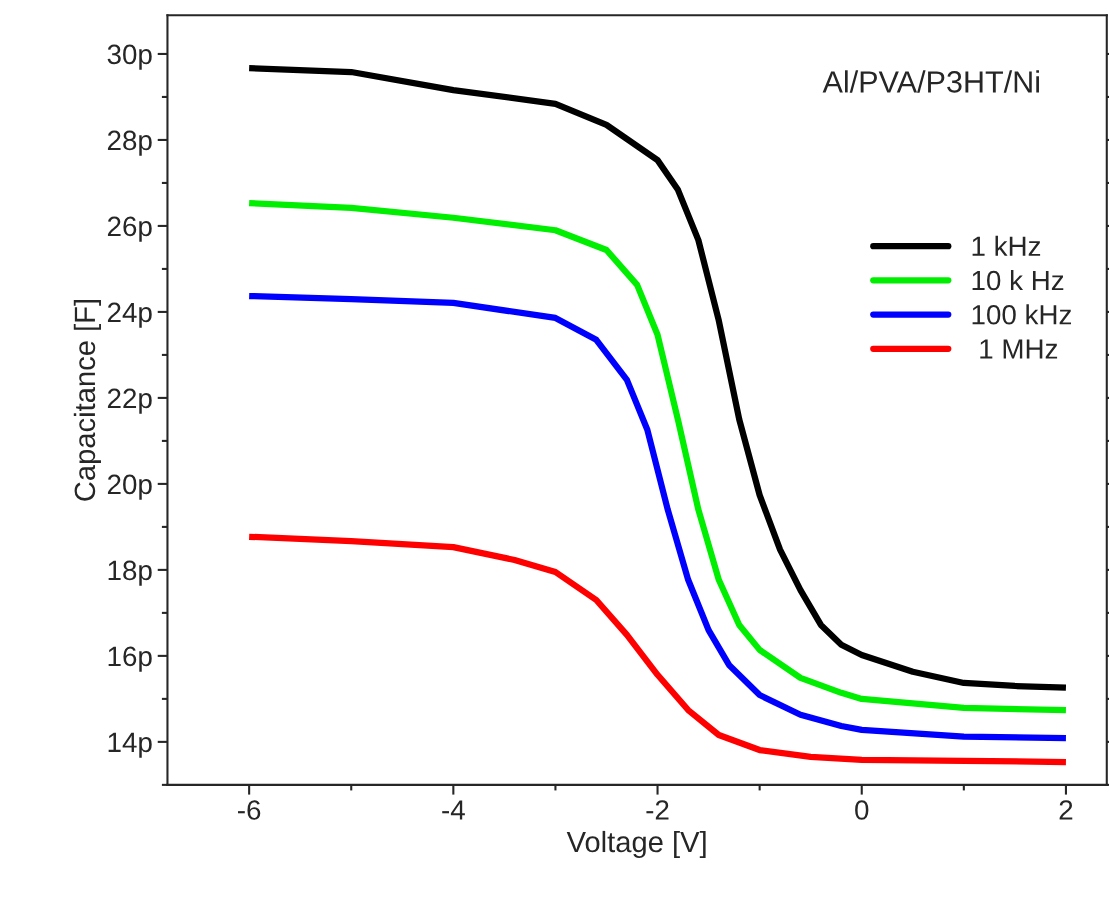  I want to click on x-tick-label: -6, so click(249, 810).